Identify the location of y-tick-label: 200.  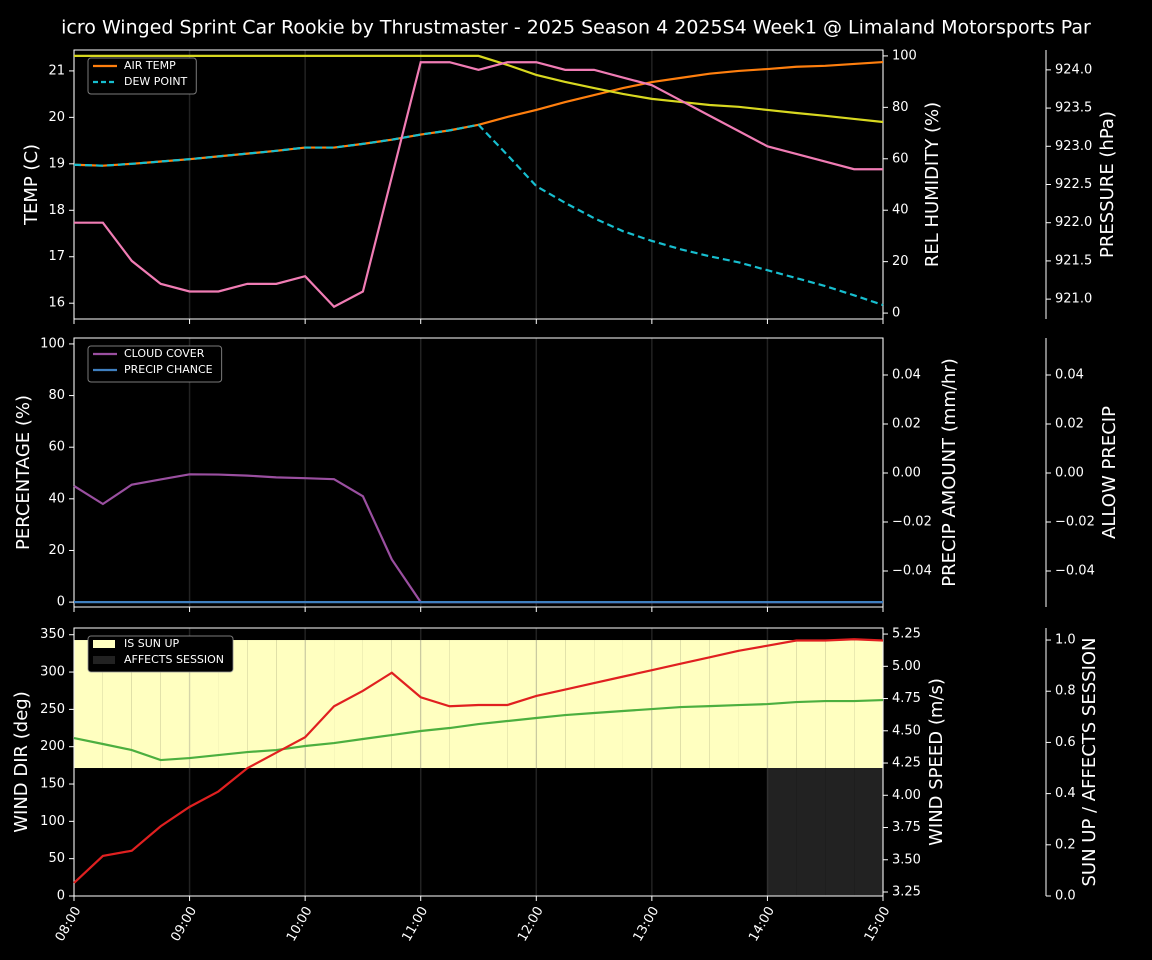
(52, 746).